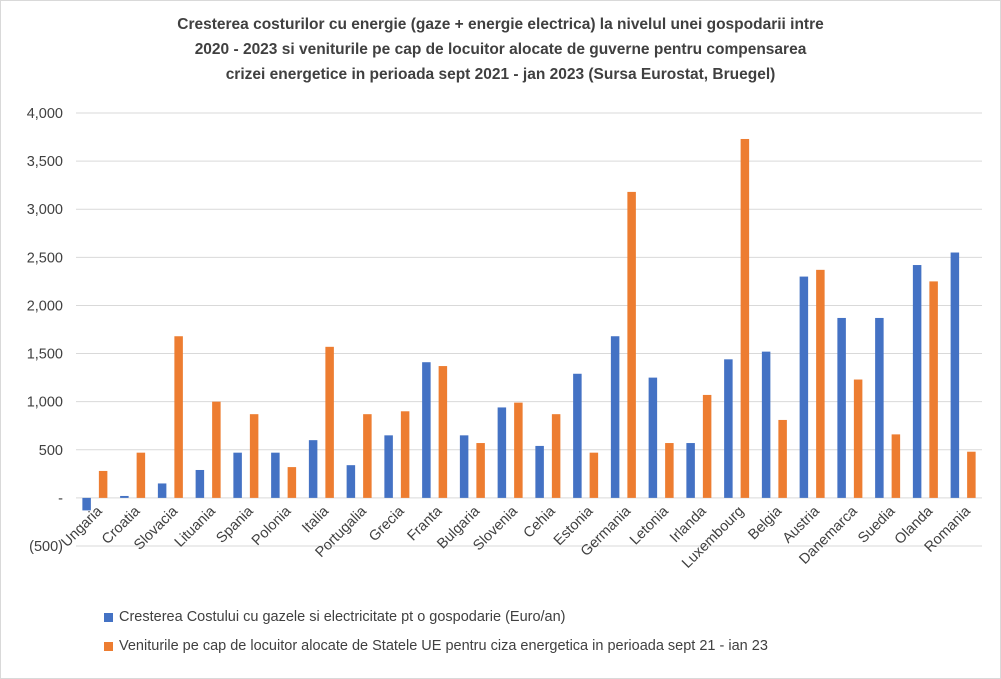 This screenshot has height=679, width=1001. I want to click on legend-swatch-blue, so click(108, 617).